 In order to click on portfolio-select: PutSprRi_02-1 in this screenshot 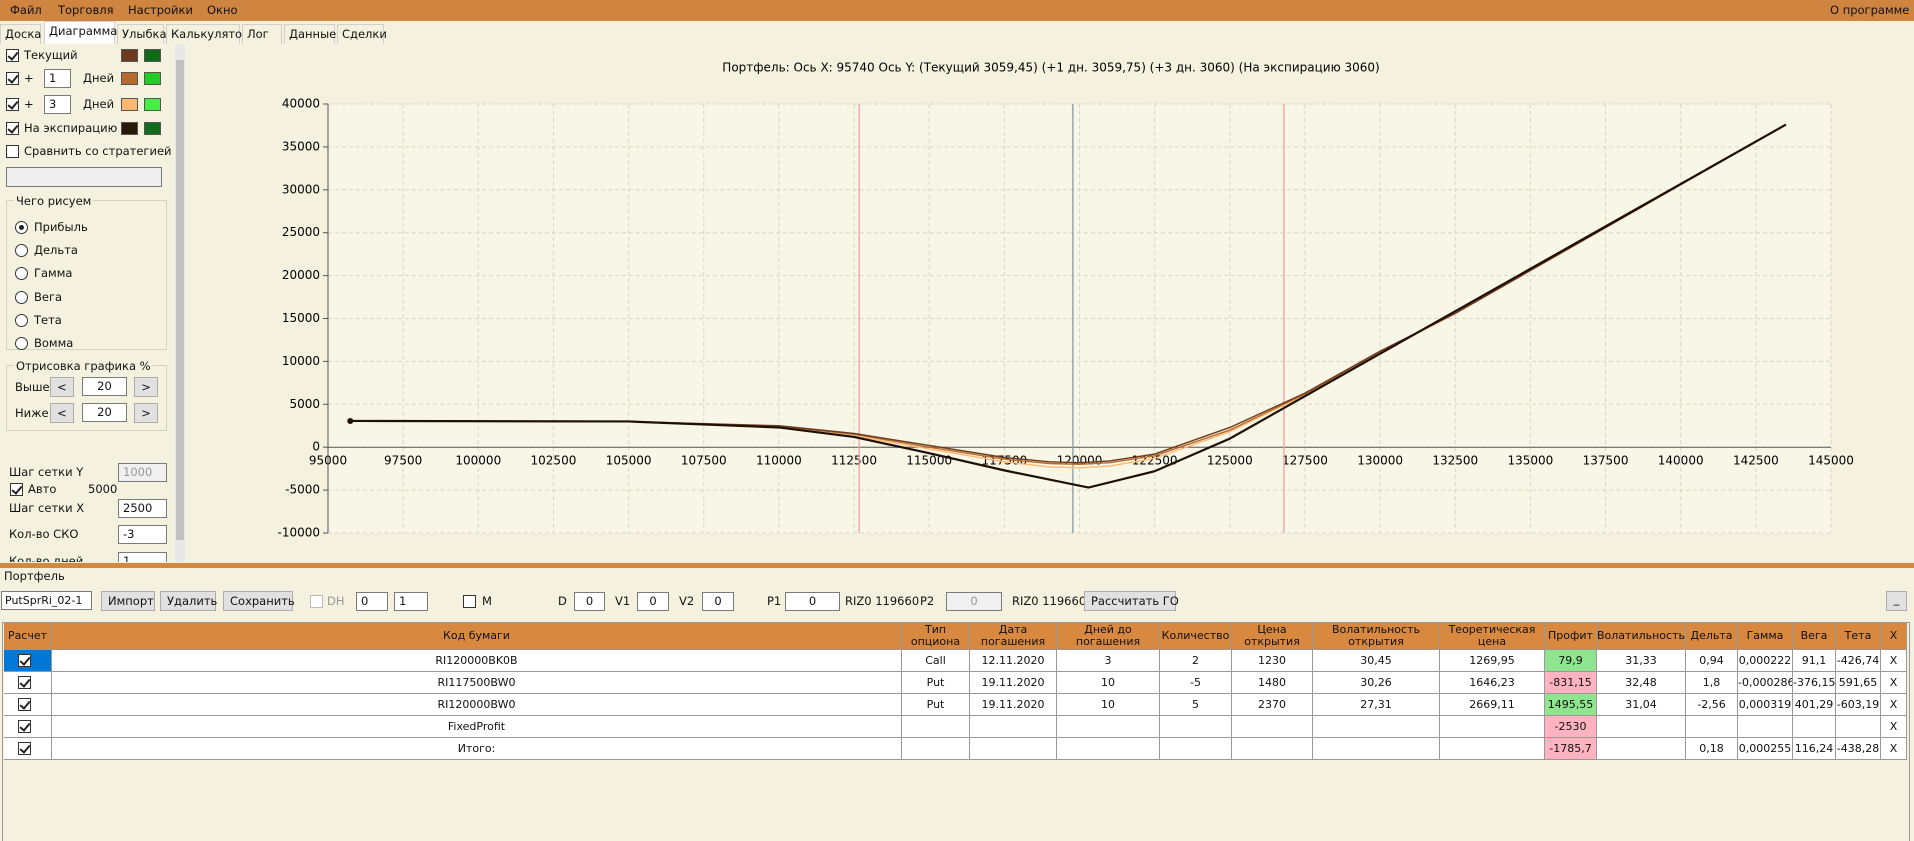, I will do `click(46, 600)`.